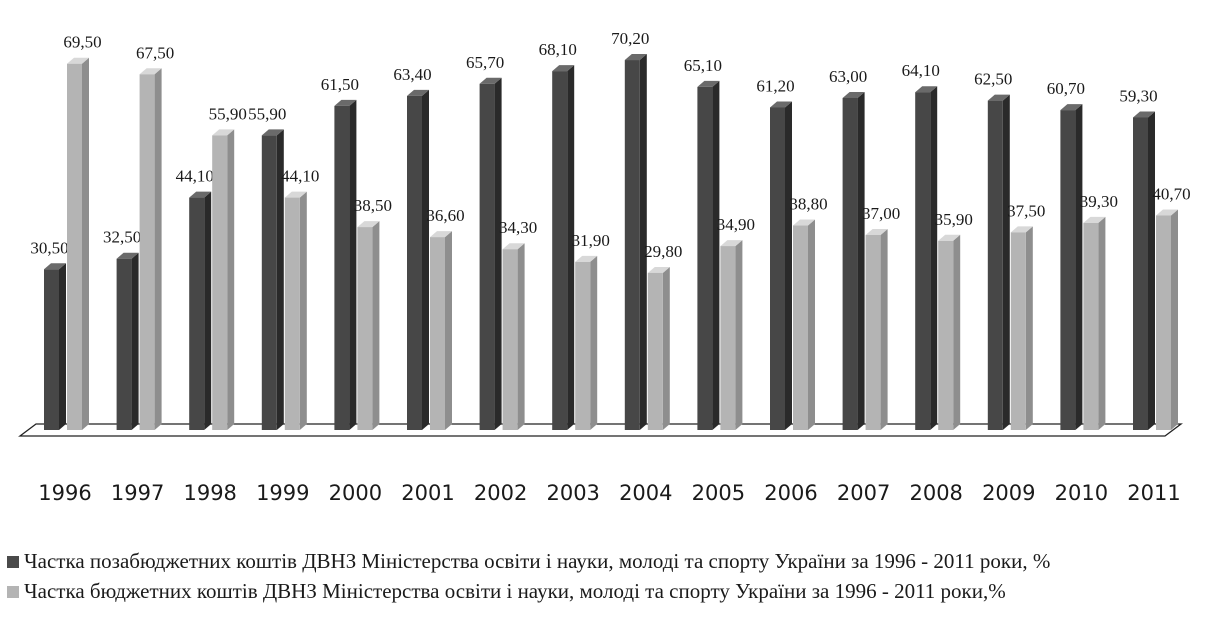  What do you see at coordinates (418, 259) in the screenshot?
I see `bar-extrabudgetary-2001` at bounding box center [418, 259].